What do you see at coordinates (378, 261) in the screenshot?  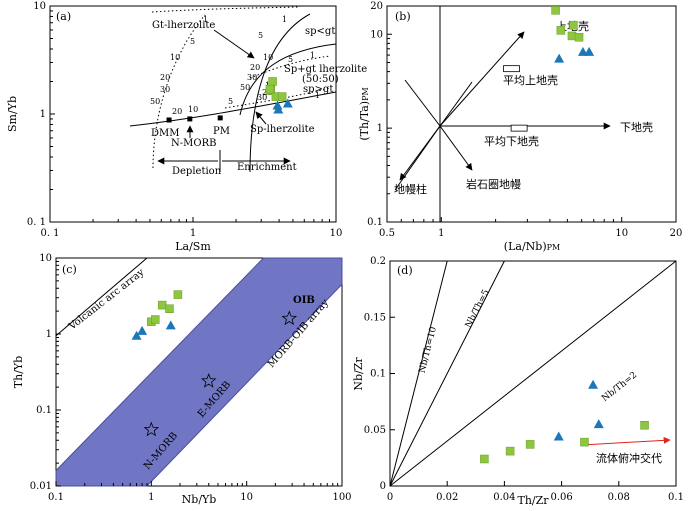 I see `y-tick-label: 0.2` at bounding box center [378, 261].